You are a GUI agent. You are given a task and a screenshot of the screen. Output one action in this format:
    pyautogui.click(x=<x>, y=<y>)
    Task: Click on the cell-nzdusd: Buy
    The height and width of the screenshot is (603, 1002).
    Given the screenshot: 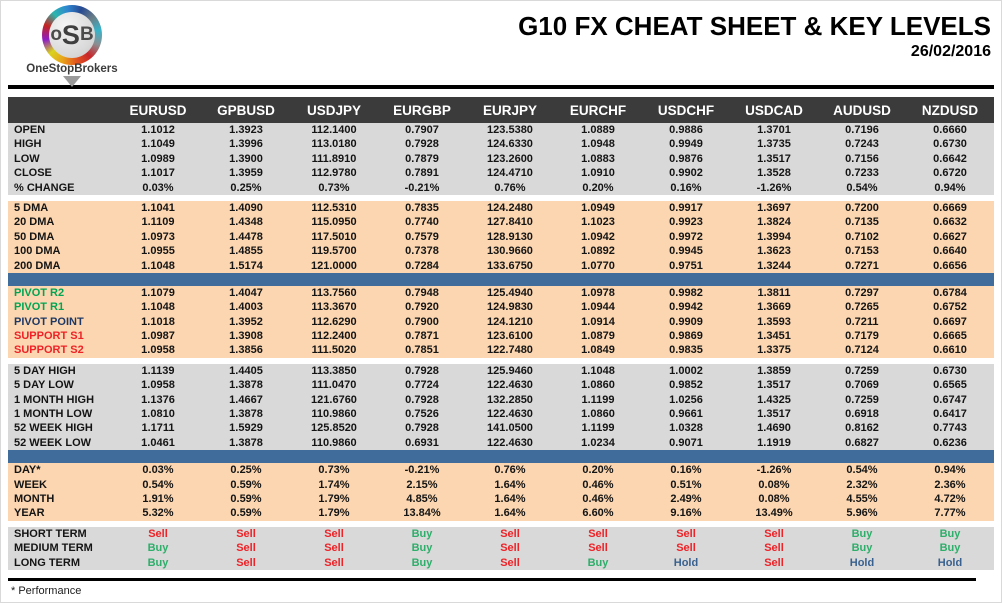 What is the action you would take?
    pyautogui.click(x=950, y=548)
    